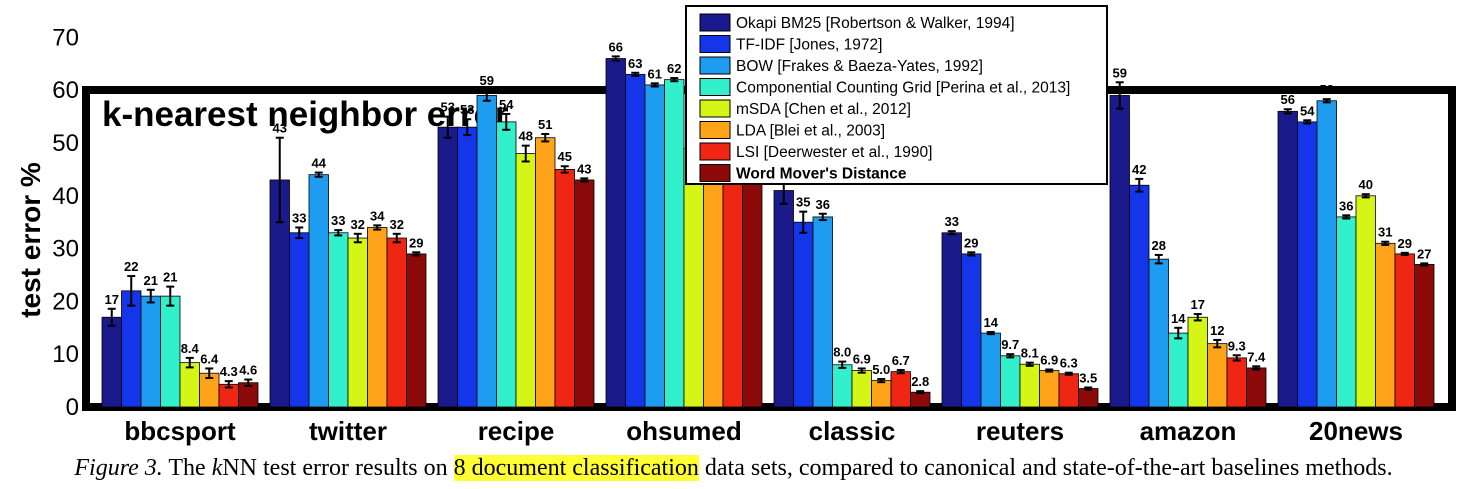  I want to click on caption-highlight: 8 document classification, so click(576, 468).